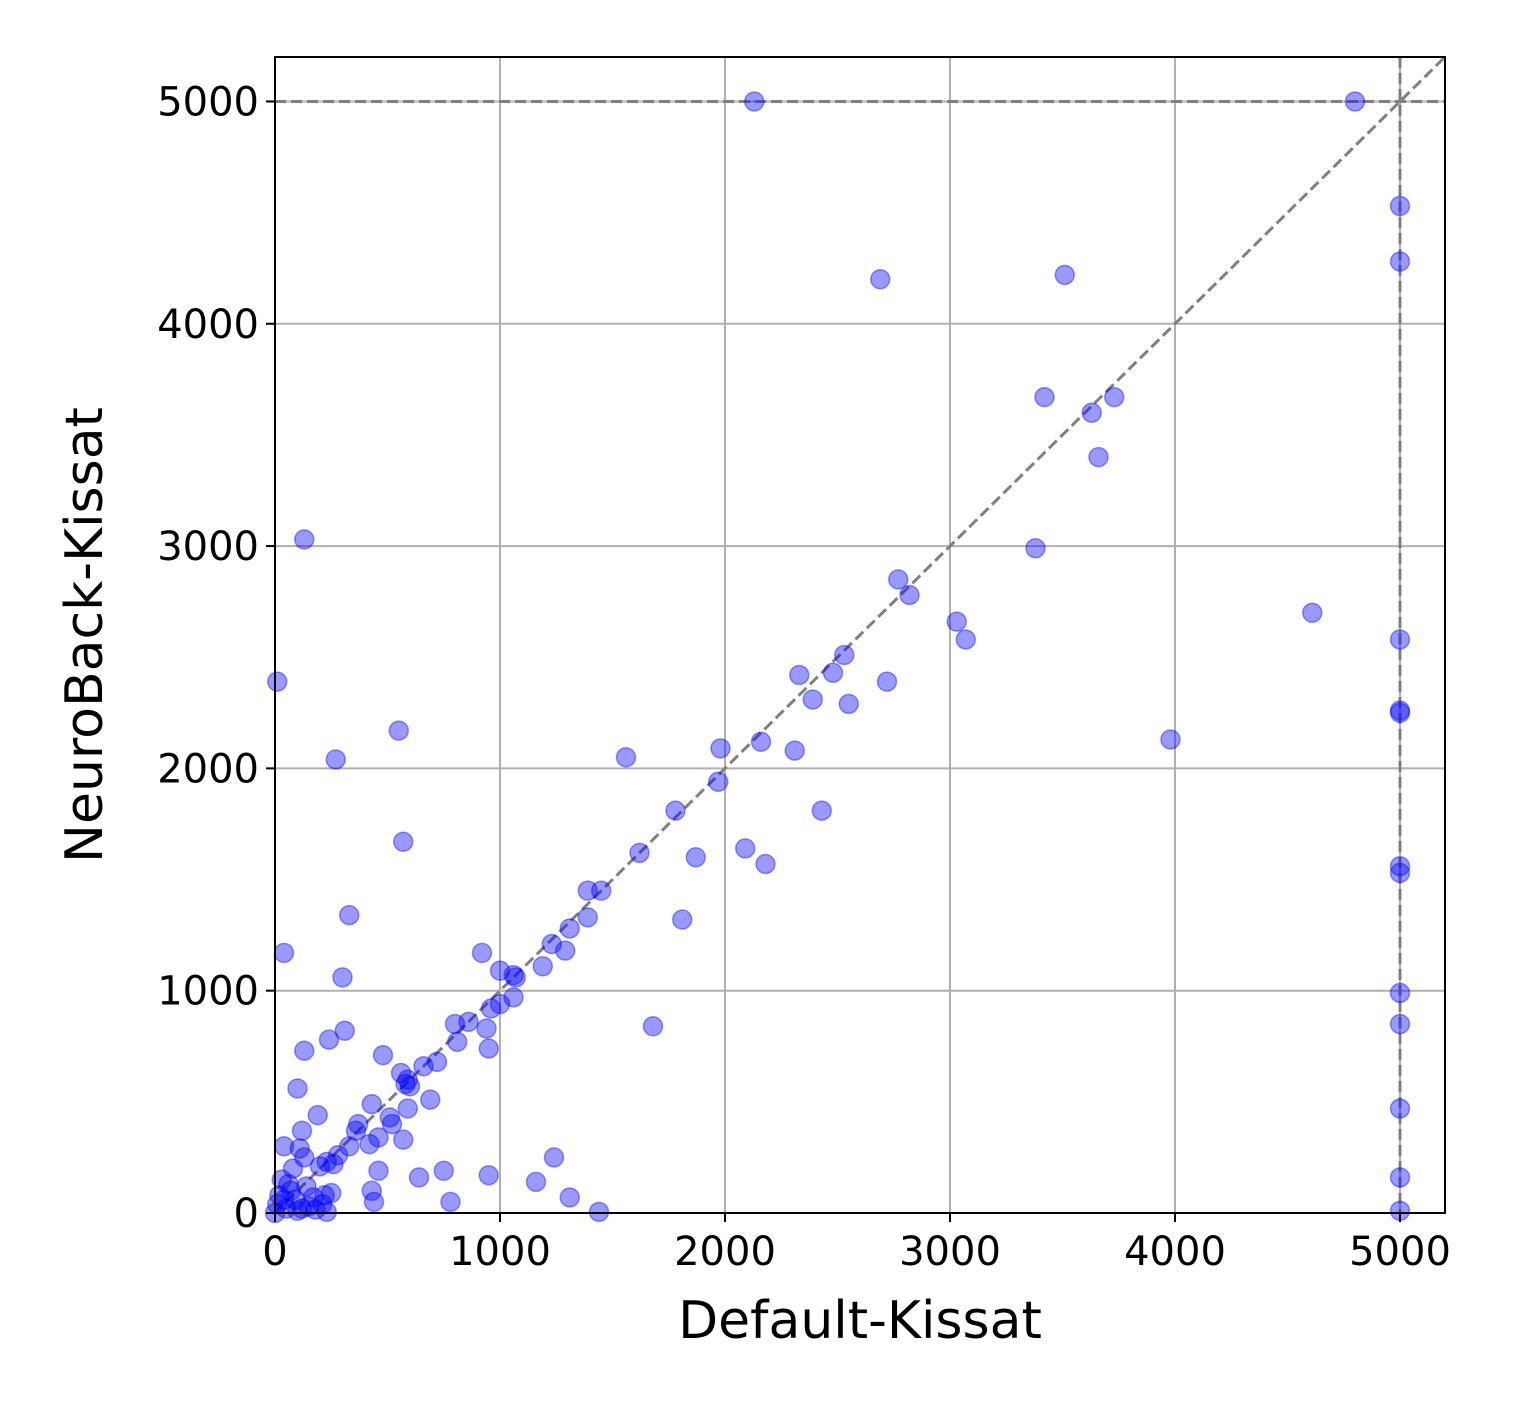 Image resolution: width=1523 pixels, height=1410 pixels. What do you see at coordinates (85, 635) in the screenshot?
I see `y-axis-title: NeuroBack-Kissat` at bounding box center [85, 635].